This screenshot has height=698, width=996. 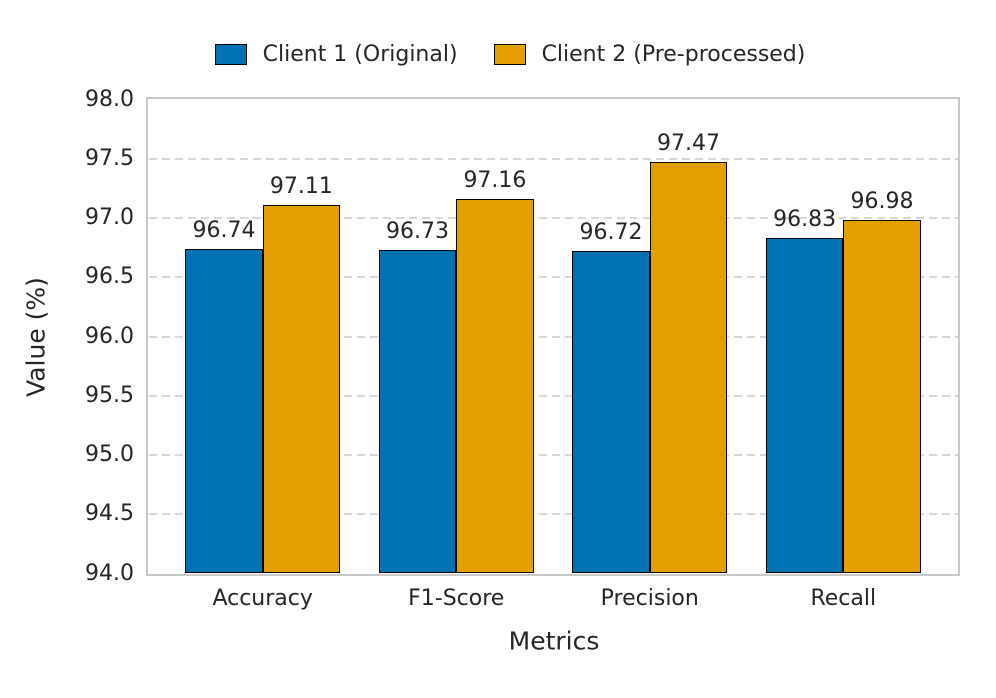 What do you see at coordinates (262, 598) in the screenshot?
I see `x-tick-label-accuracy: Accuracy` at bounding box center [262, 598].